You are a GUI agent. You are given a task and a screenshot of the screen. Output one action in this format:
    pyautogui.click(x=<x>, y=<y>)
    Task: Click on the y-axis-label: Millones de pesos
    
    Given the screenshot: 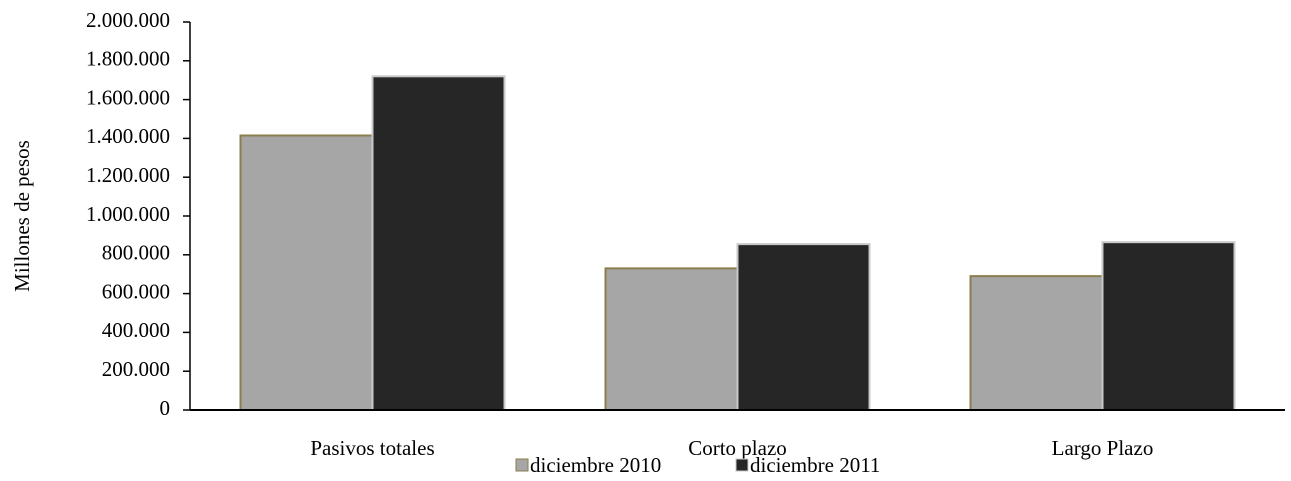 What is the action you would take?
    pyautogui.click(x=22, y=216)
    